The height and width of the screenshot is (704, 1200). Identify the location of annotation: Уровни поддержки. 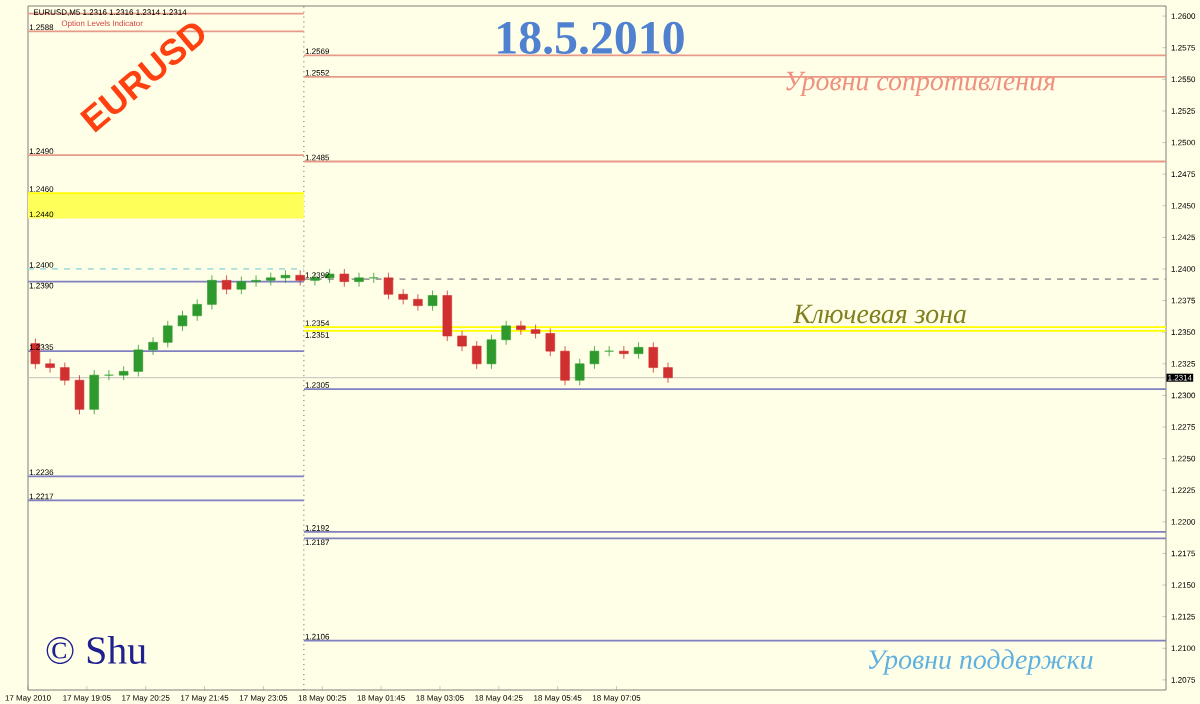
(980, 662).